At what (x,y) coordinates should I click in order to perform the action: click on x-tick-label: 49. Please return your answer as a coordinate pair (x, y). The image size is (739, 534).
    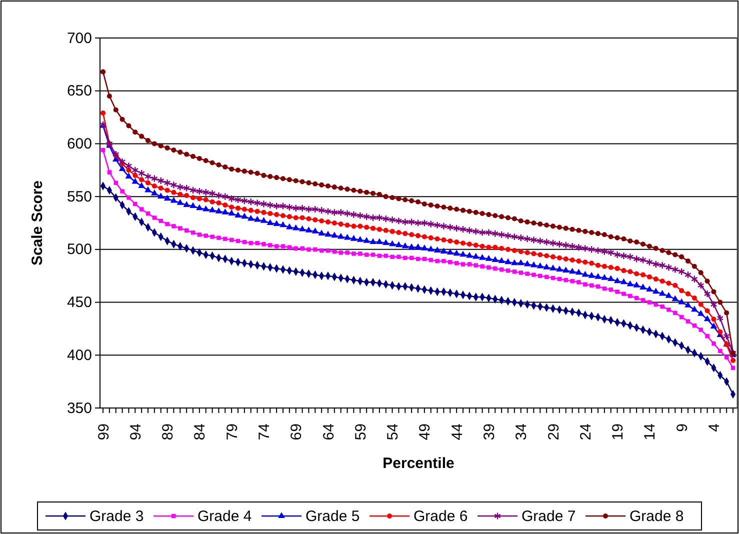
    Looking at the image, I should click on (425, 432).